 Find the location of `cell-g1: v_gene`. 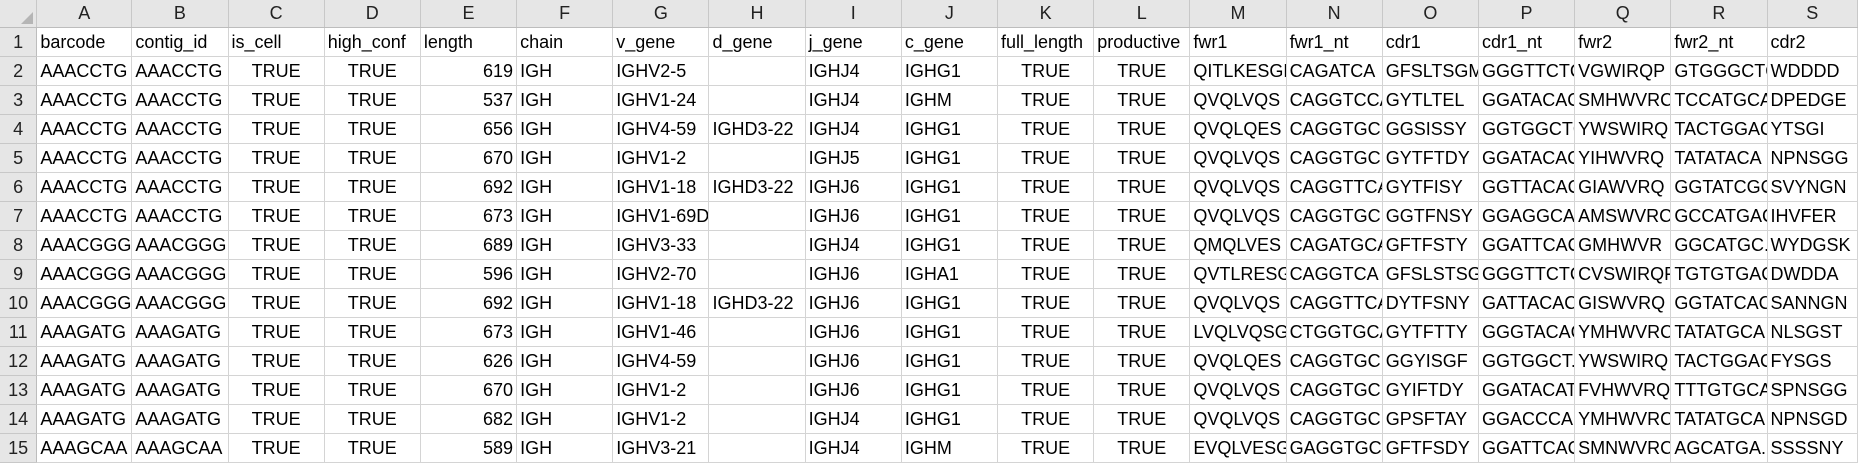

cell-g1: v_gene is located at coordinates (661, 42).